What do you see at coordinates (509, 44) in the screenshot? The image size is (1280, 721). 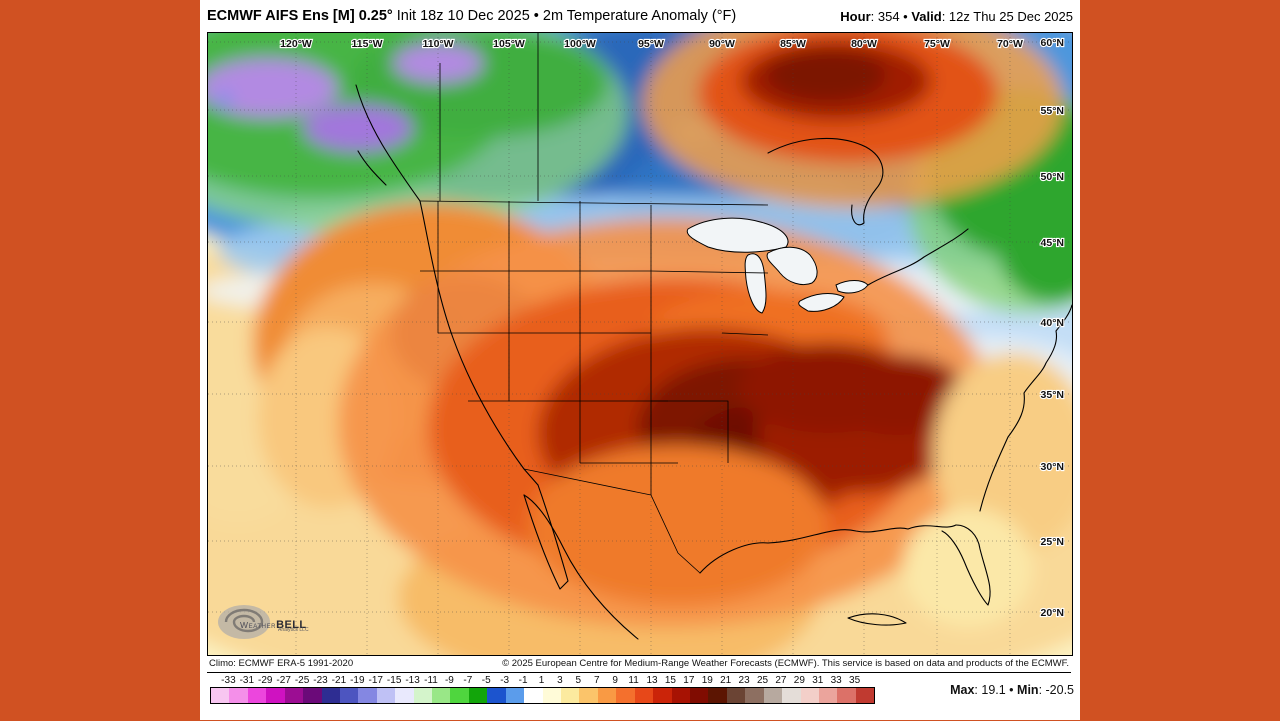 I see `longitude-label: 105°W` at bounding box center [509, 44].